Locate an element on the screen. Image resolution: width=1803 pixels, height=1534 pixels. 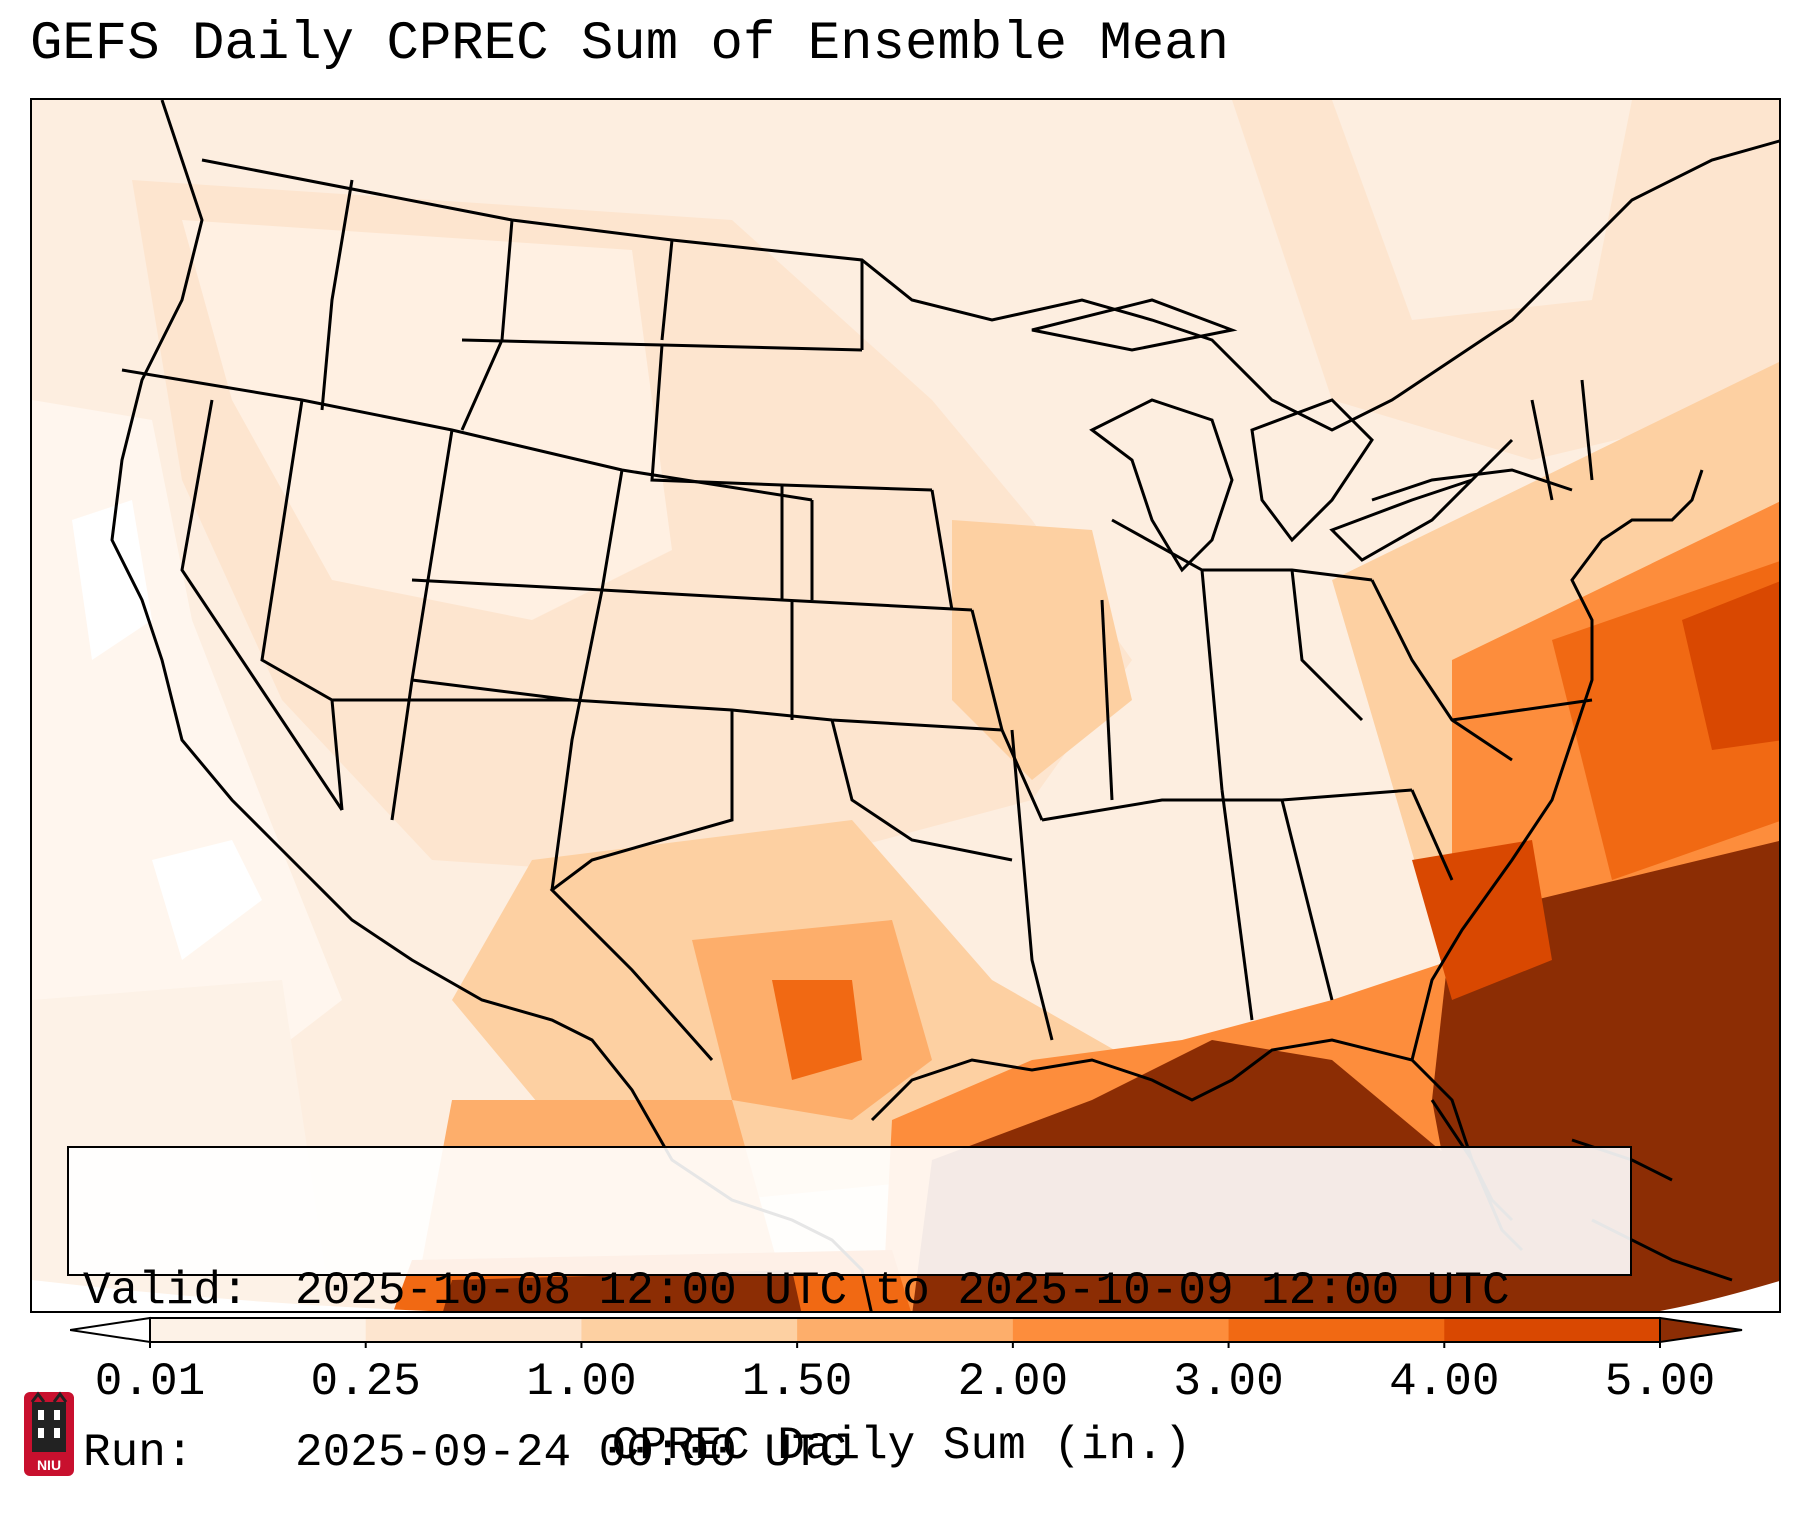
colorbar-tick-label: 0.01 is located at coordinates (150, 1382).